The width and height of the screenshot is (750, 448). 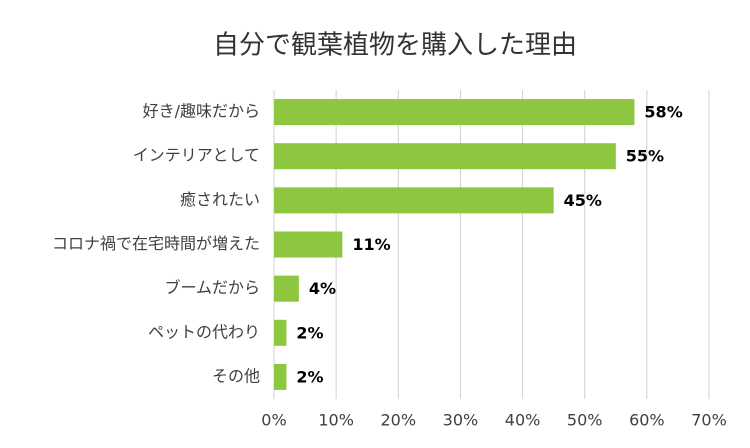 What do you see at coordinates (523, 420) in the screenshot?
I see `x-tick-label: 40%` at bounding box center [523, 420].